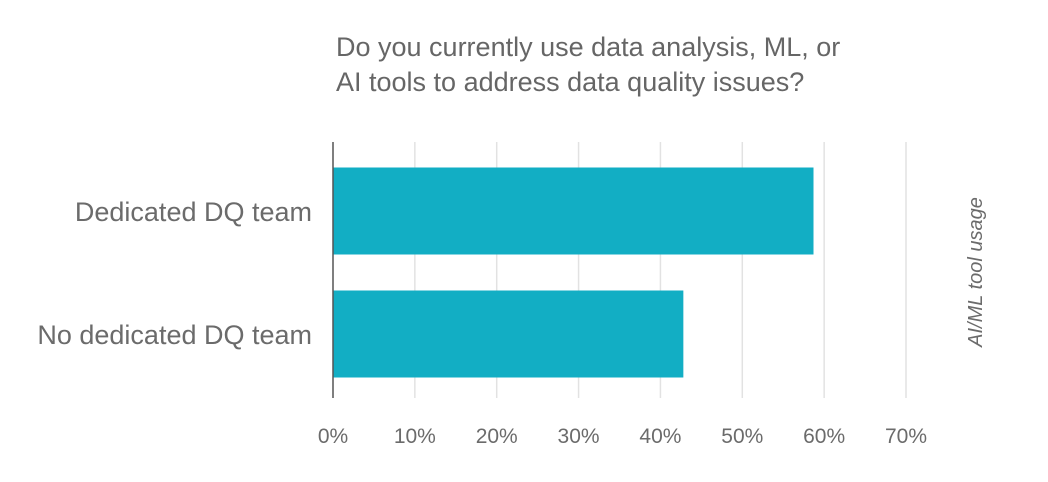 The image size is (1048, 482). What do you see at coordinates (622, 436) in the screenshot?
I see `x-tick-labels: 0% 10% 20% 30% 40% 50% 60% 70%` at bounding box center [622, 436].